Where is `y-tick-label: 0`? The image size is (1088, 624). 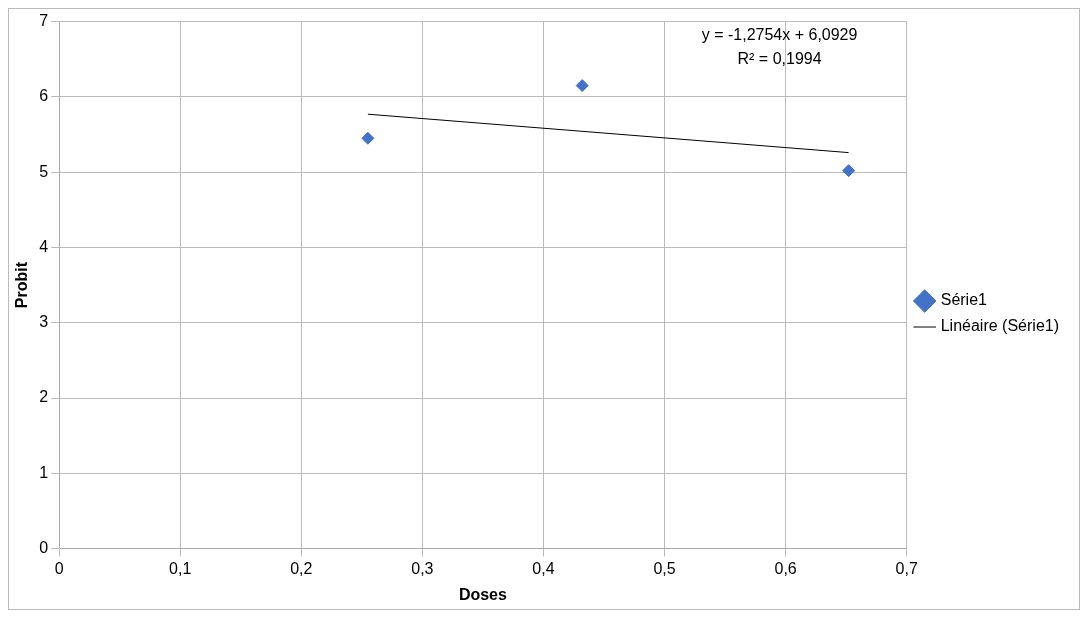
y-tick-label: 0 is located at coordinates (44, 548).